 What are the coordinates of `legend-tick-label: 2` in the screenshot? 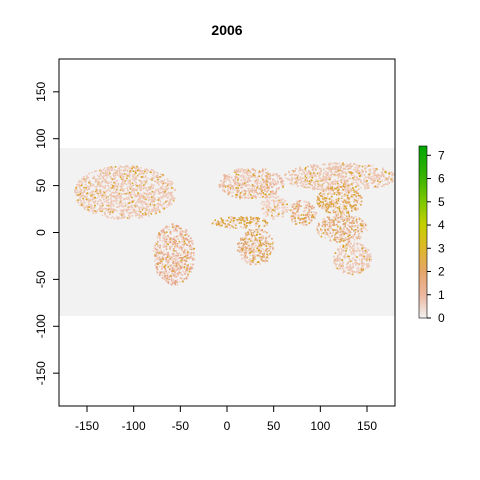 It's located at (441, 272).